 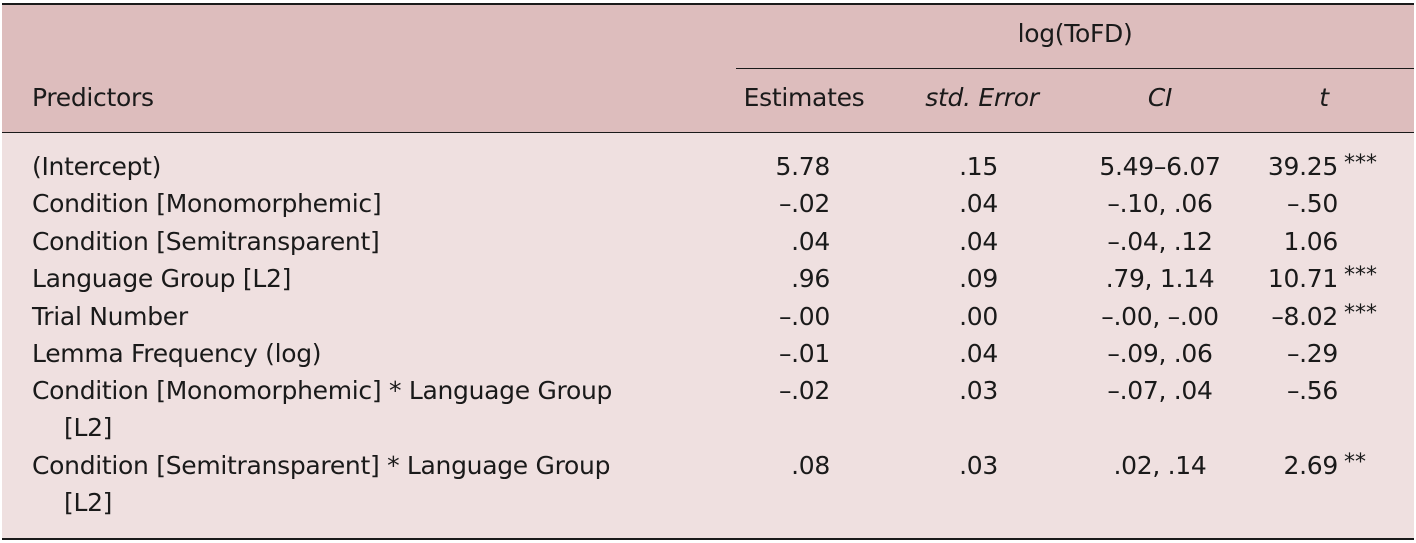 What do you see at coordinates (804, 97) in the screenshot?
I see `estimates-header: Estimates` at bounding box center [804, 97].